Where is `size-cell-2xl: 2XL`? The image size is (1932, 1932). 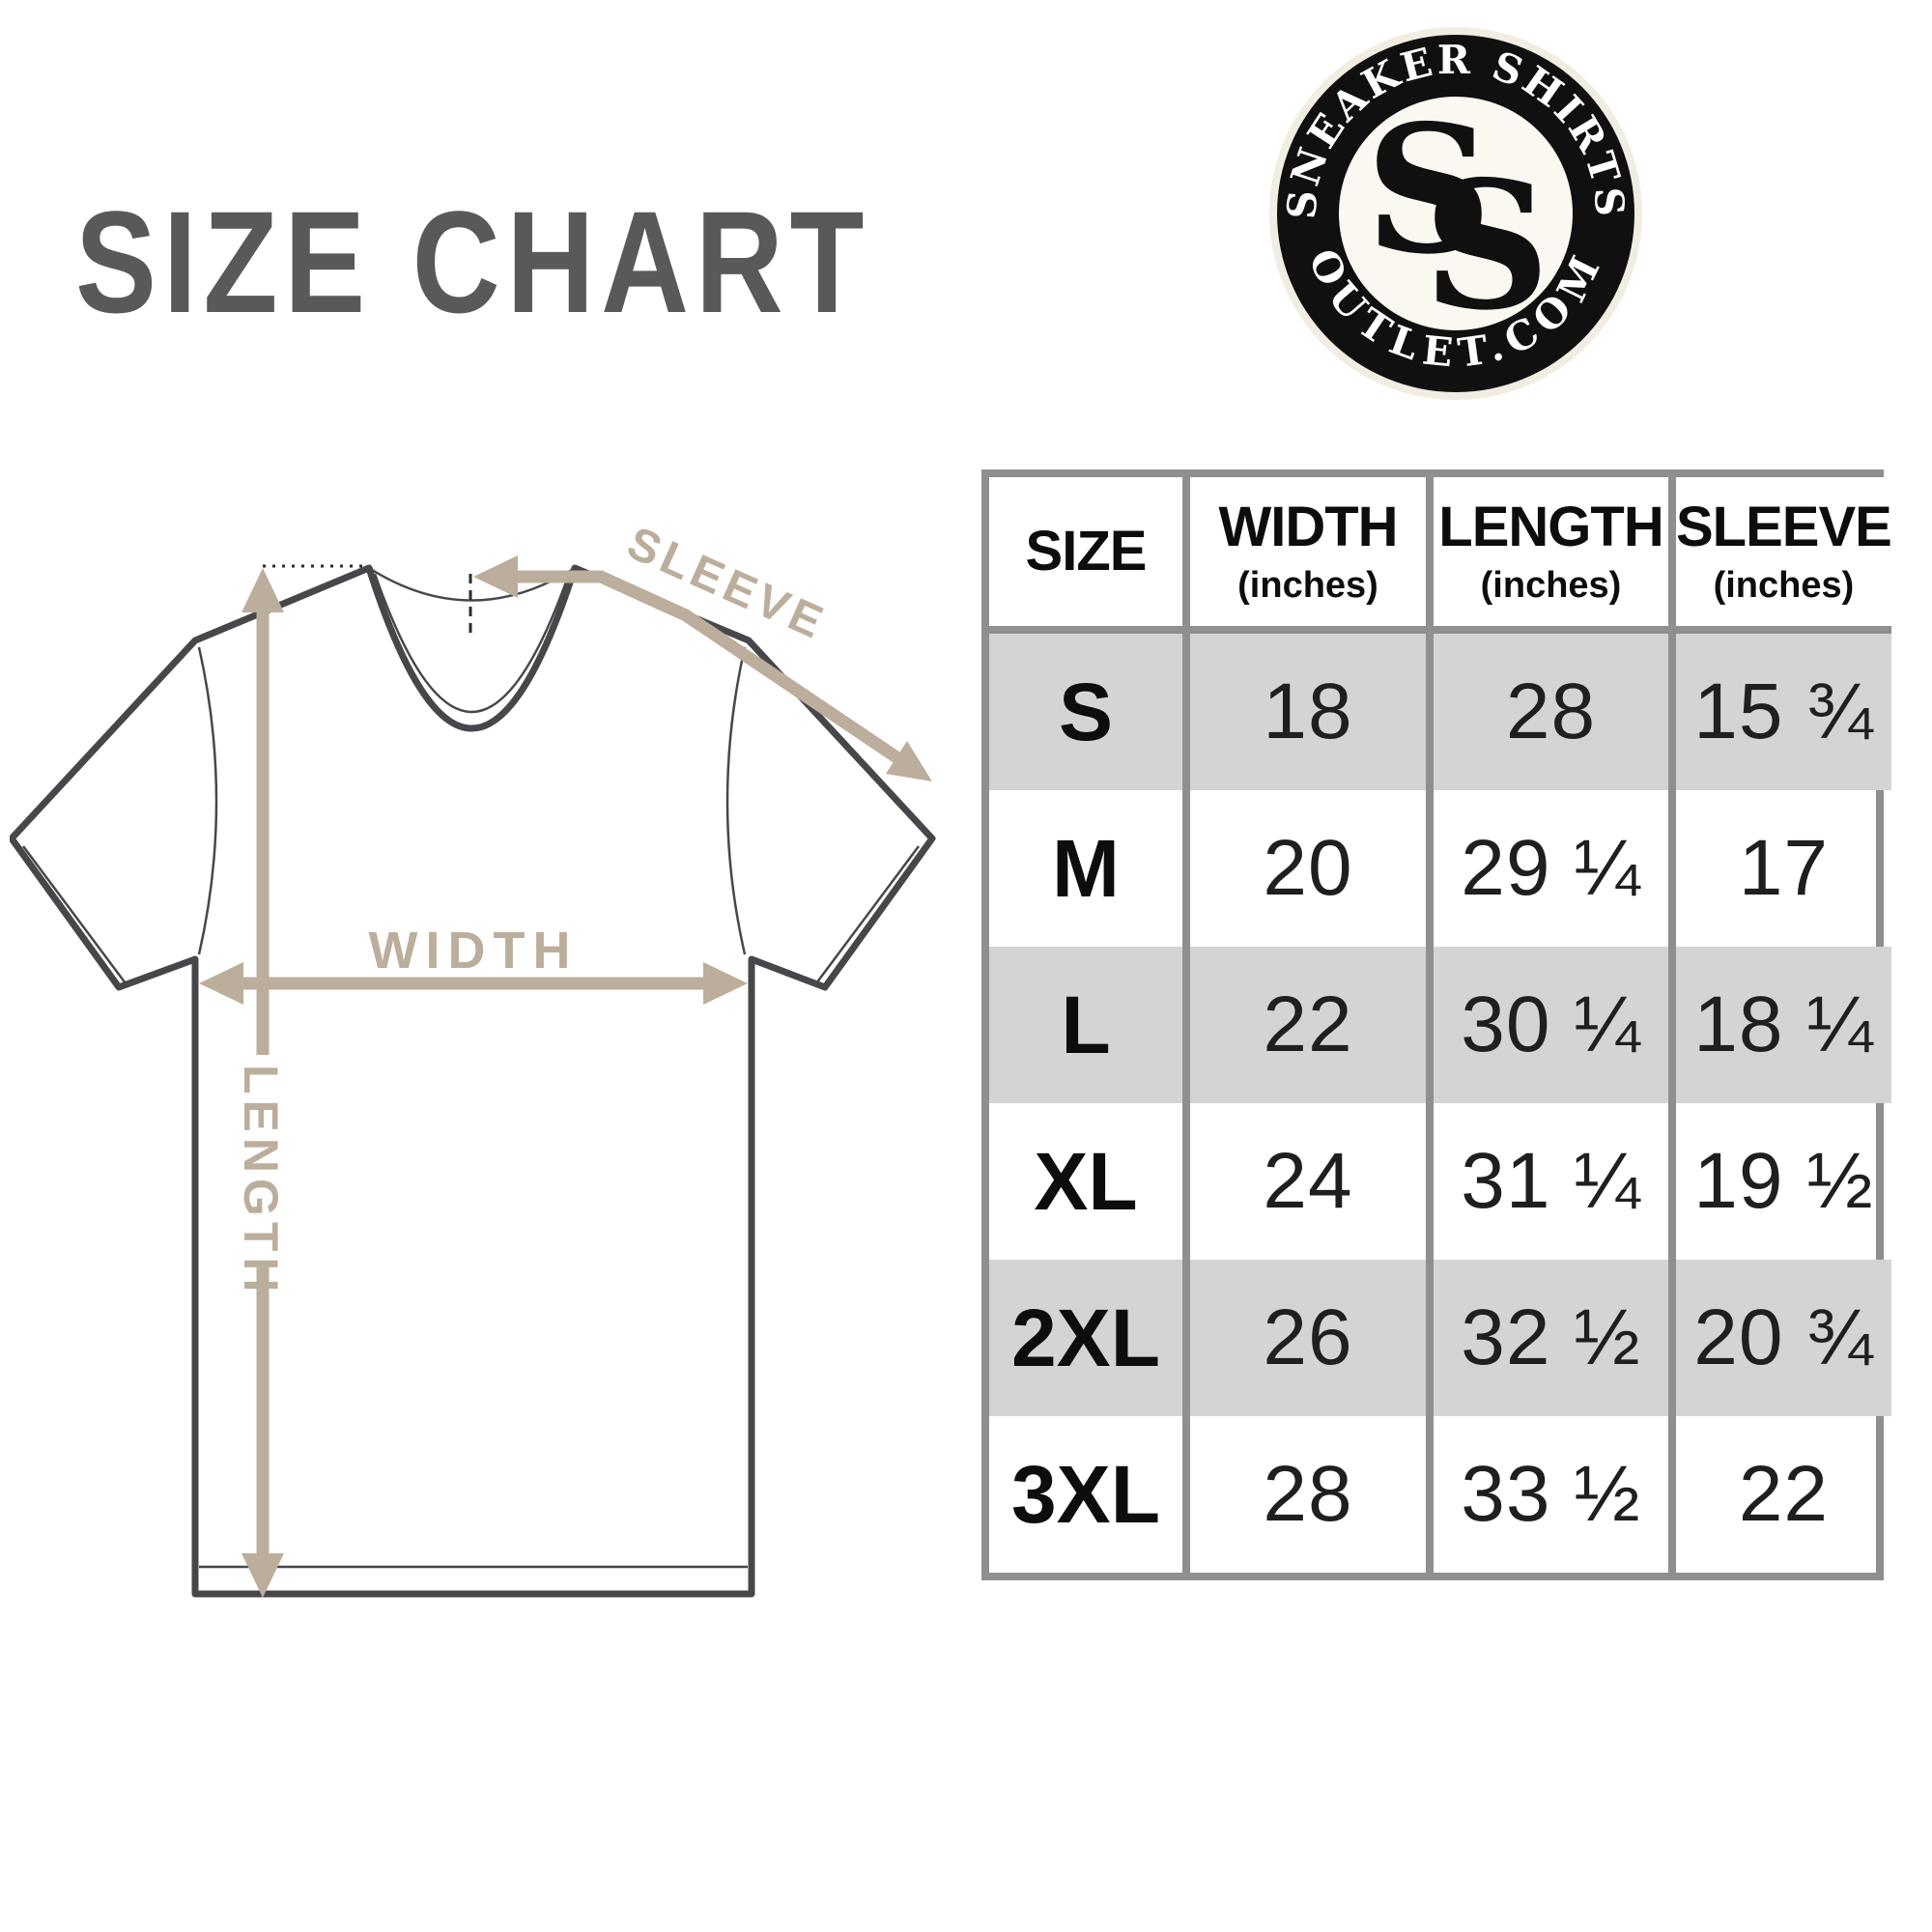
size-cell-2xl: 2XL is located at coordinates (1085, 1338).